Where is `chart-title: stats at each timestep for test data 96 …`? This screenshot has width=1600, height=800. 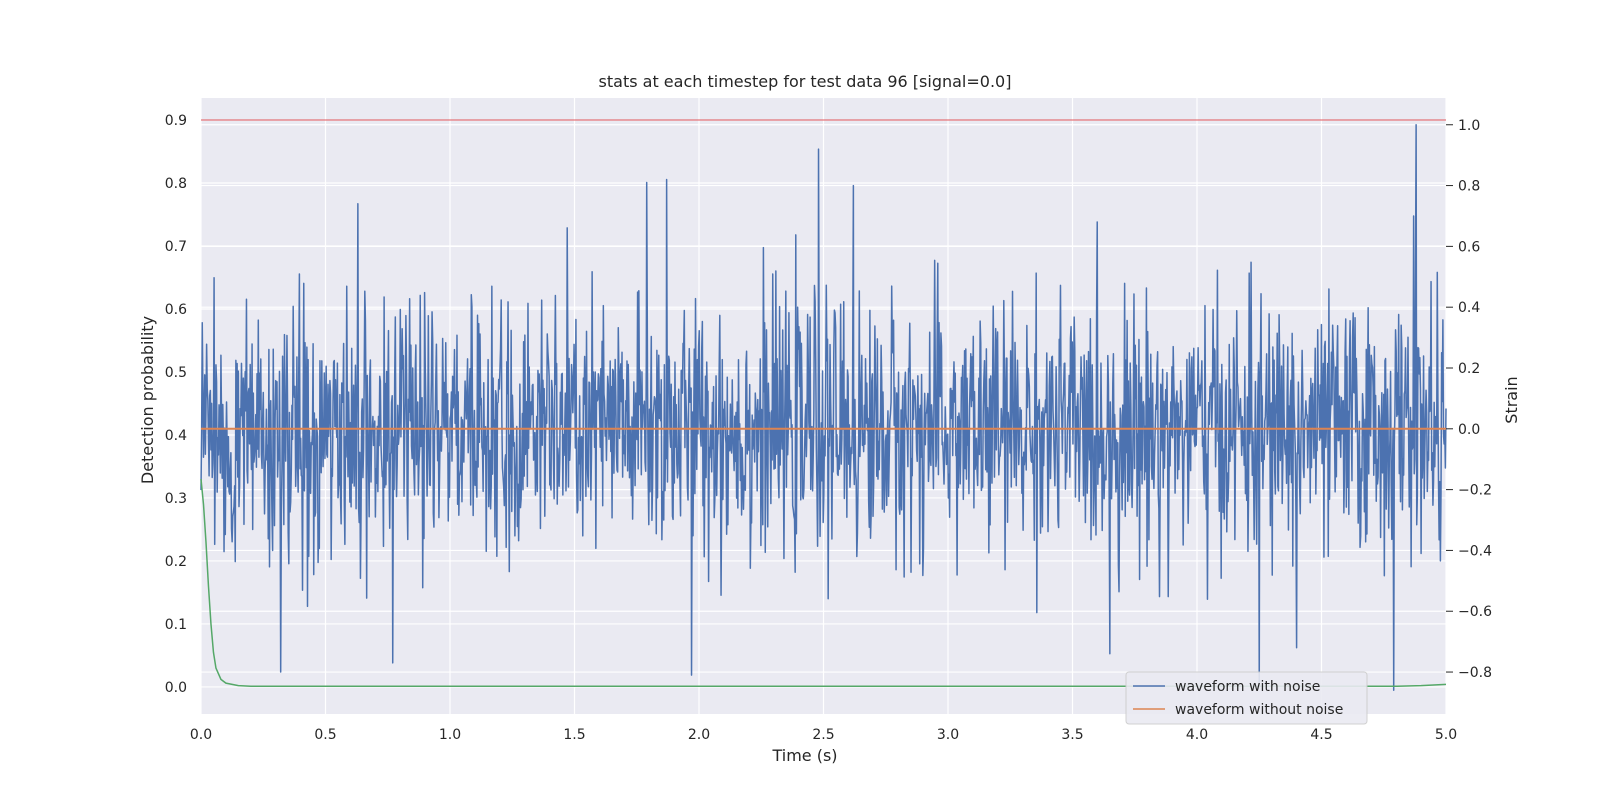 chart-title: stats at each timestep for test data 96 … is located at coordinates (805, 81).